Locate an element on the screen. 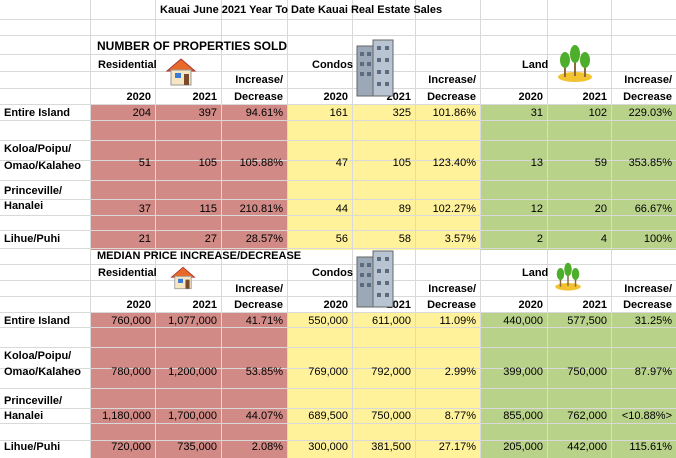 The width and height of the screenshot is (676, 458). table-cell: <10.88%> is located at coordinates (646, 416).